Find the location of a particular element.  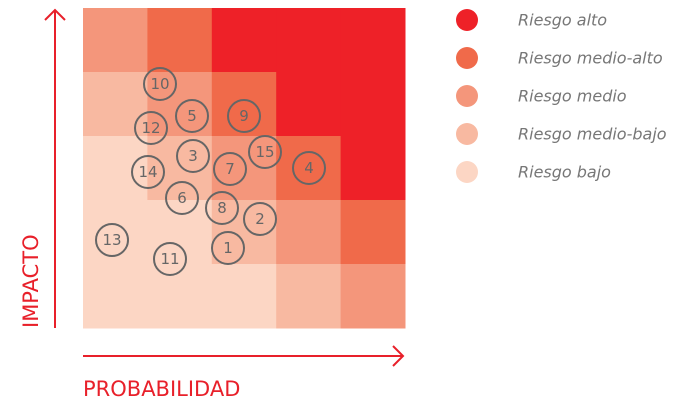

legend-label: Riesgo bajo is located at coordinates (564, 172).